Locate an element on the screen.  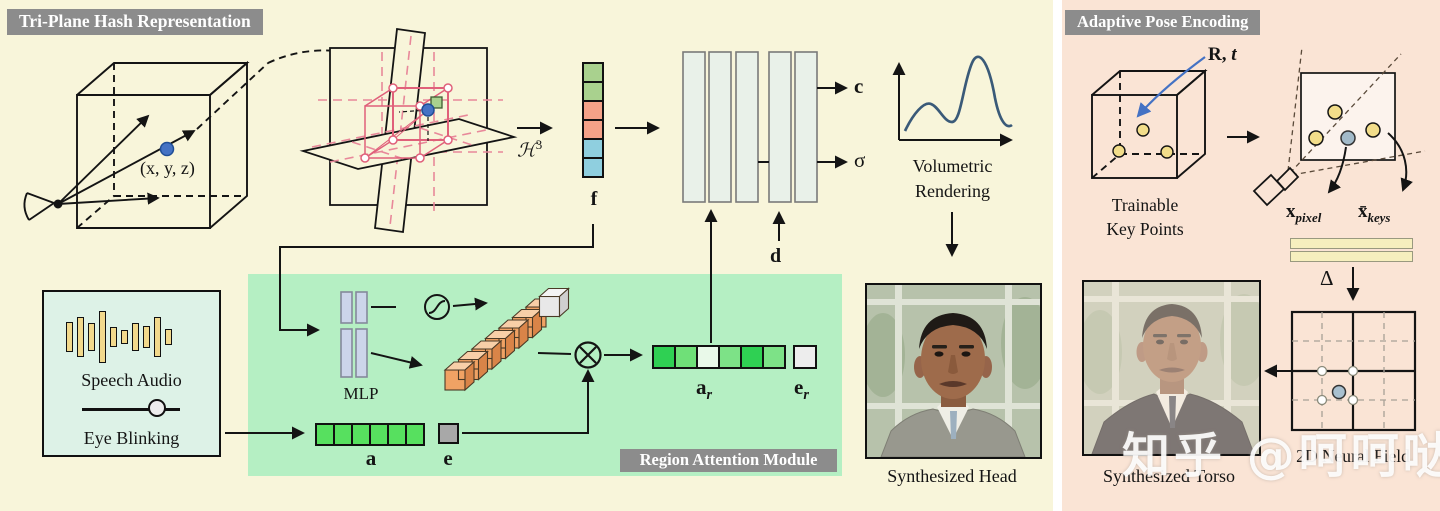
torso-portrait is located at coordinates (1173, 368).